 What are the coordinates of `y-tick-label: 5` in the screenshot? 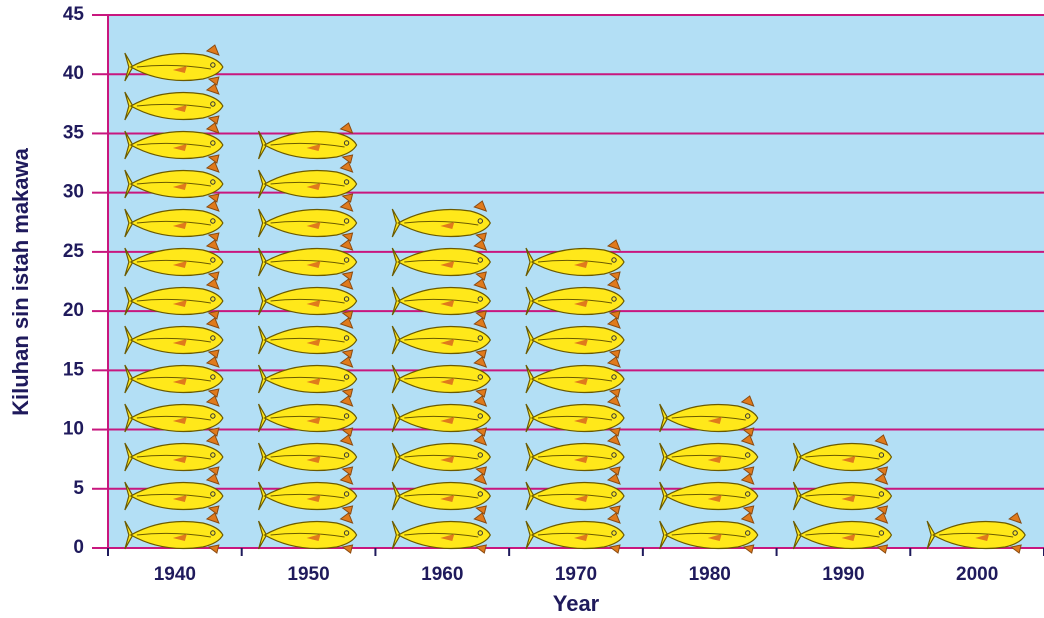 It's located at (78, 488).